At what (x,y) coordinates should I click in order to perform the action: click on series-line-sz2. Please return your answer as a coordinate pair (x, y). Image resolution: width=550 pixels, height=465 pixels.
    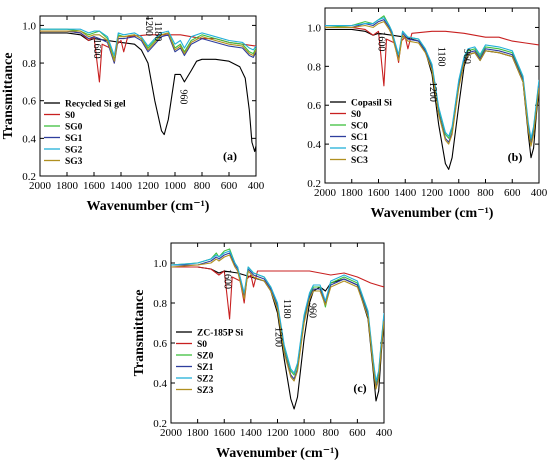
    Looking at the image, I should click on (277, 316).